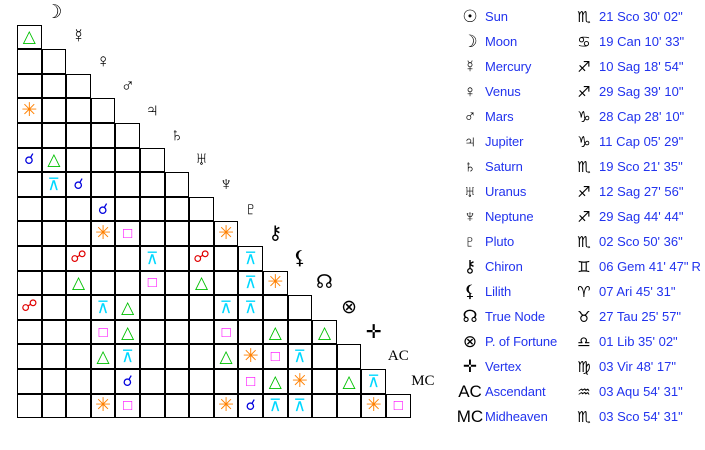 This screenshot has height=450, width=705. Describe the element at coordinates (250, 283) in the screenshot. I see `aspect-cell-11-9: ⊼` at that location.